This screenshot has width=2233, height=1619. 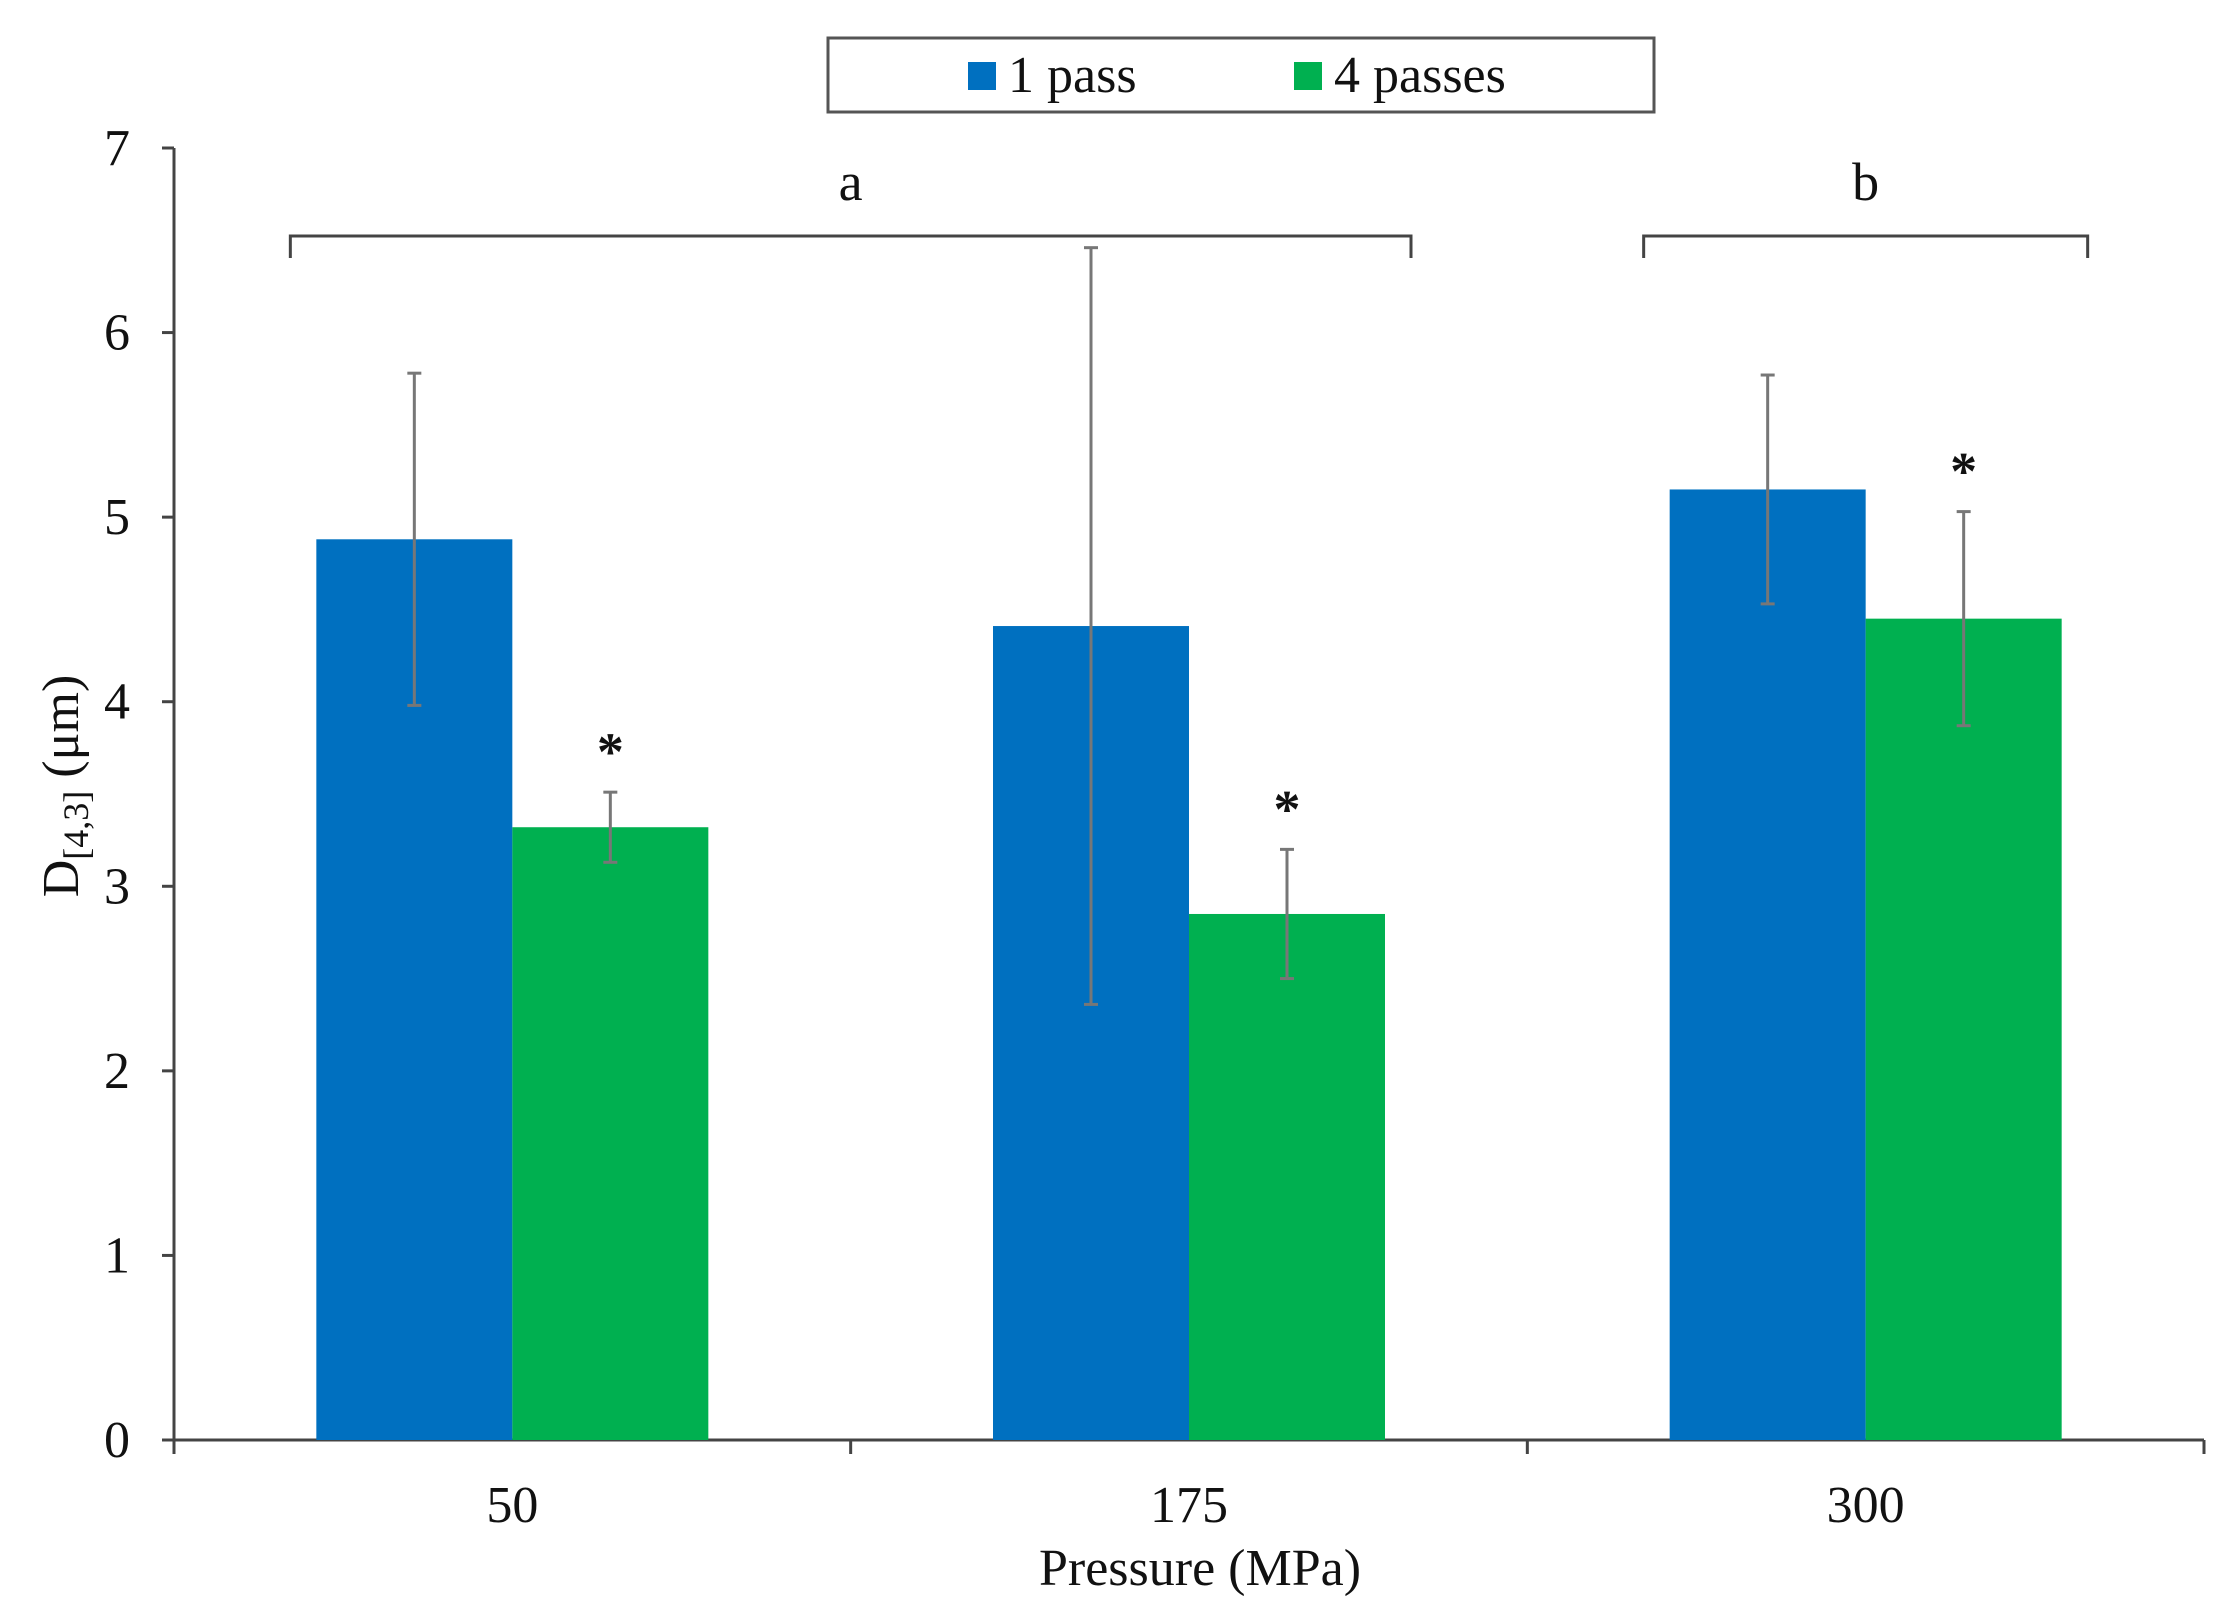 What do you see at coordinates (982, 76) in the screenshot?
I see `legend-swatch-1-pass` at bounding box center [982, 76].